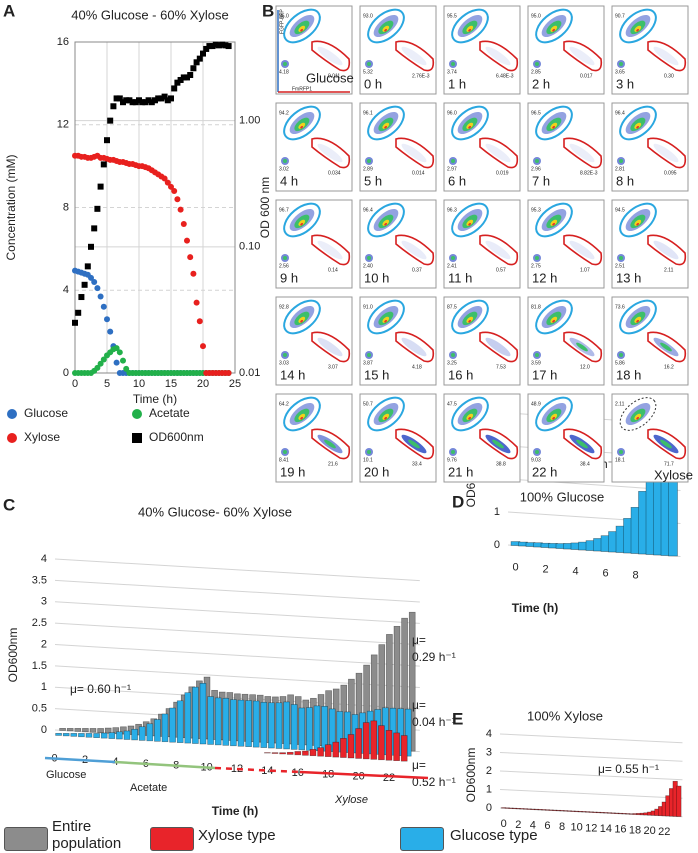 This screenshot has width=698, height=853. I want to click on x-tick-label: 10, so click(139, 384).